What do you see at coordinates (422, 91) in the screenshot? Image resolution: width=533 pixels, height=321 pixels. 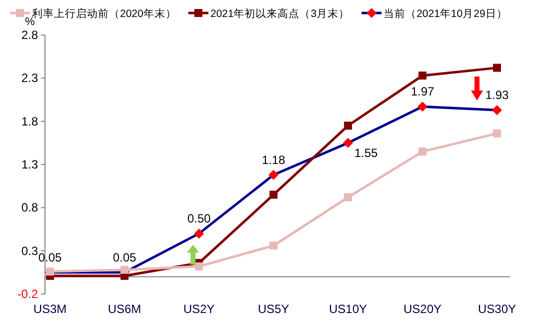 I see `data-label: 1.97` at bounding box center [422, 91].